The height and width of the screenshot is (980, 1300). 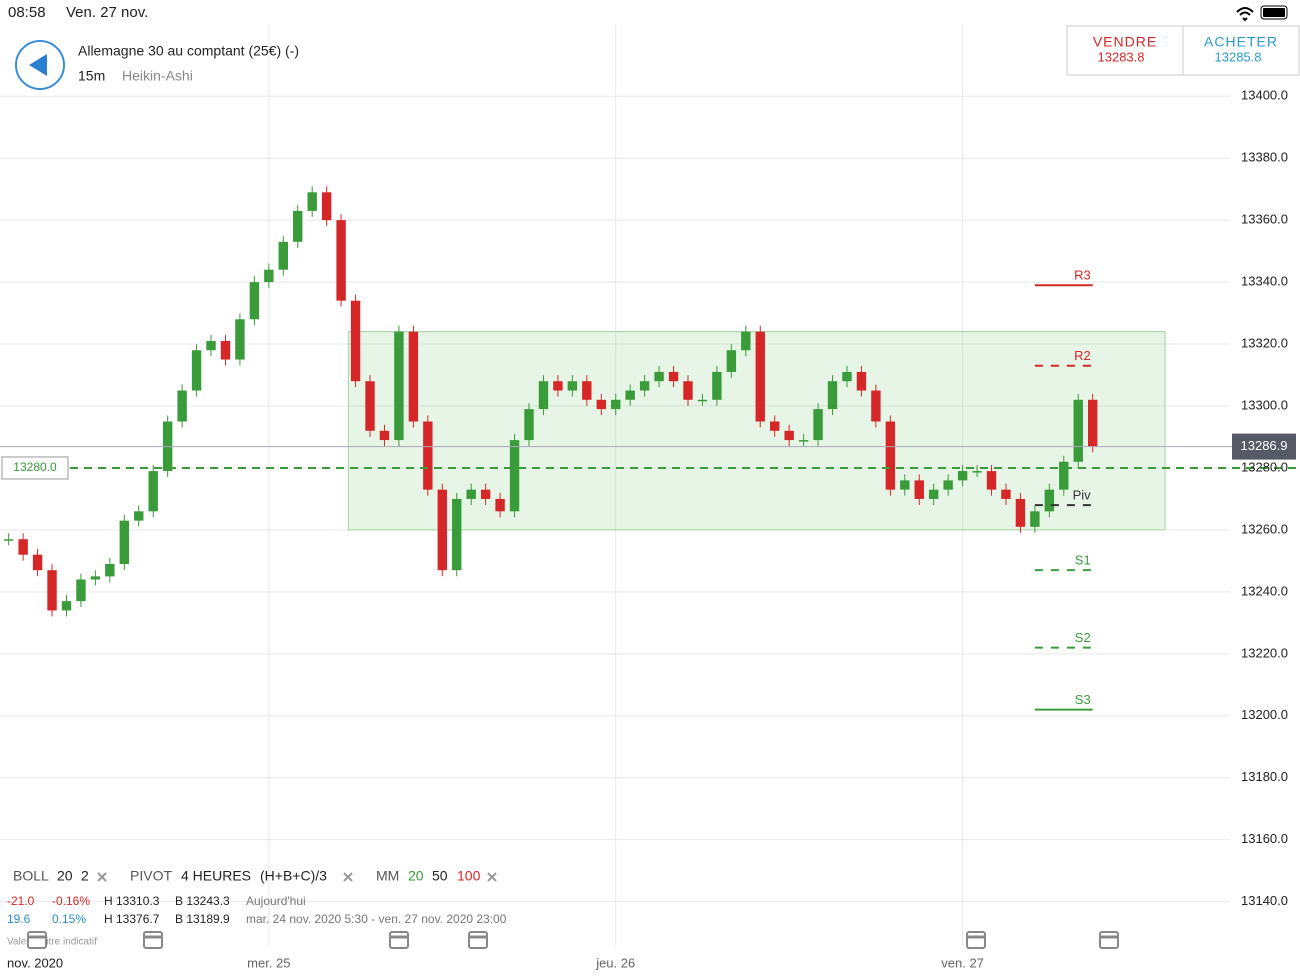 What do you see at coordinates (202, 901) in the screenshot?
I see `today-low: B 13243.3` at bounding box center [202, 901].